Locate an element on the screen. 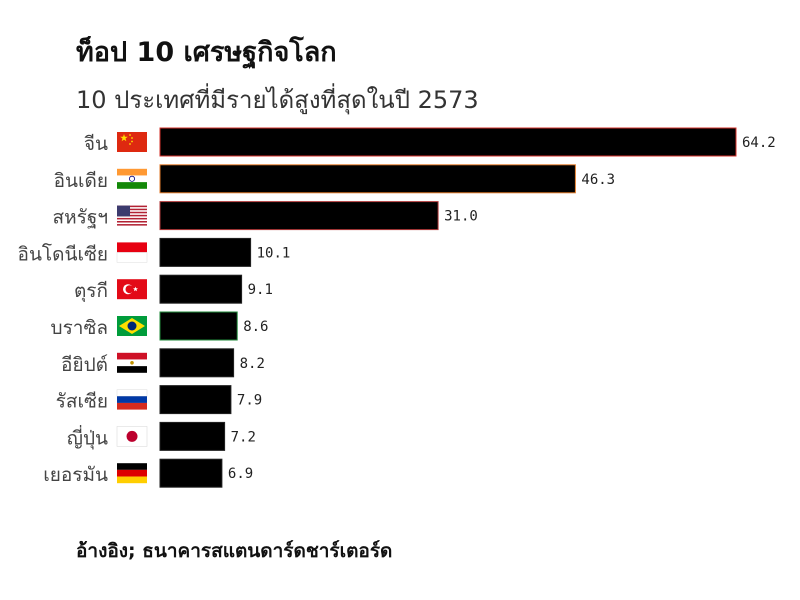 This screenshot has height=600, width=800. value-label: 64.2 is located at coordinates (759, 143).